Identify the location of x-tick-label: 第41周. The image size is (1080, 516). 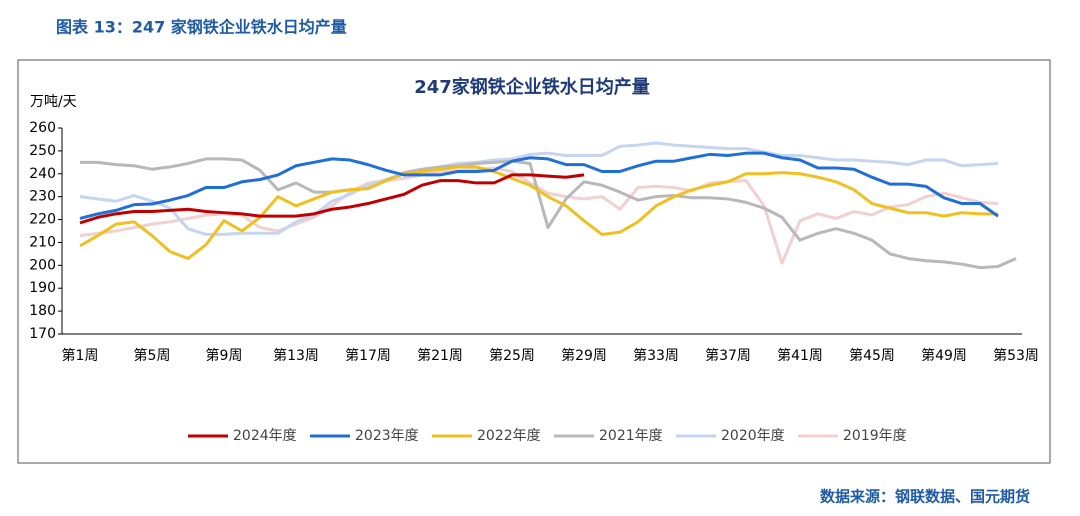
(800, 355).